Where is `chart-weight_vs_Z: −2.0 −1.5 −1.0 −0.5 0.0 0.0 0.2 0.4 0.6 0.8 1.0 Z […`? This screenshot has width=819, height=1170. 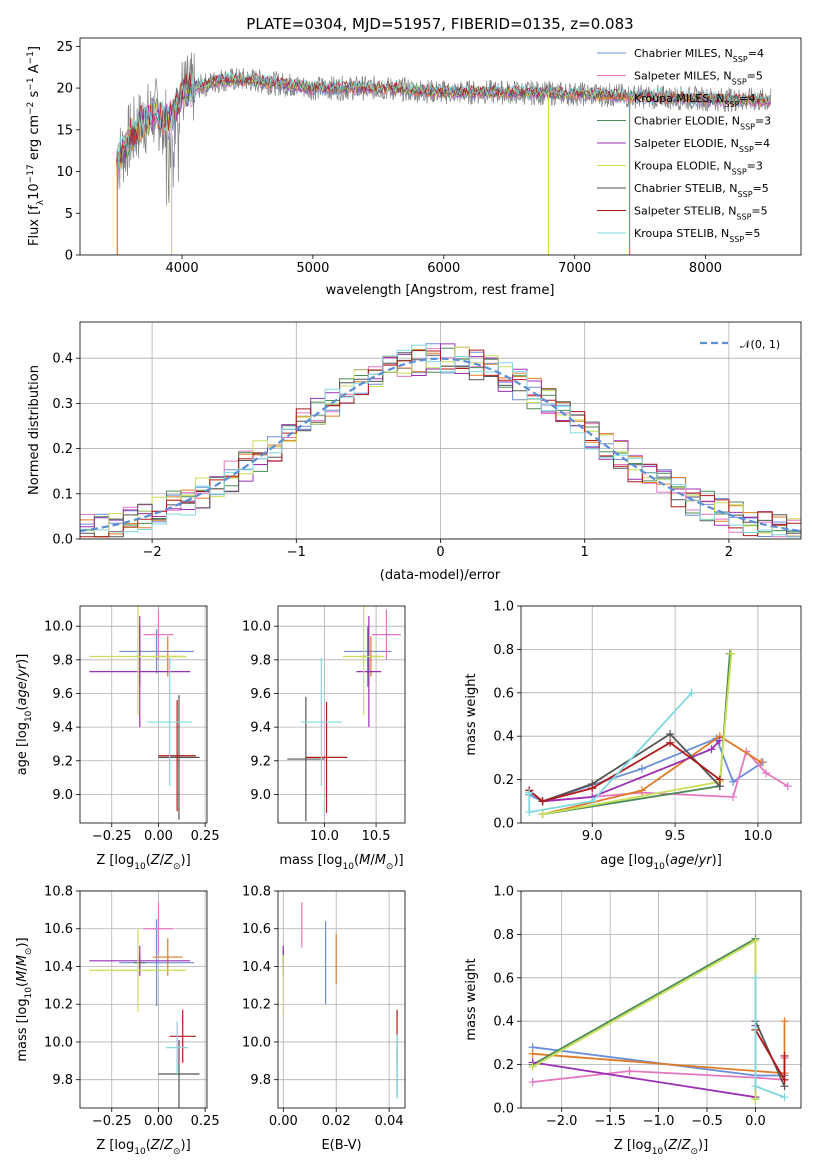 chart-weight_vs_Z: −2.0 −1.5 −1.0 −0.5 0.0 0.0 0.2 0.4 0.6 0.8 1.0 Z [… is located at coordinates (633, 1021).